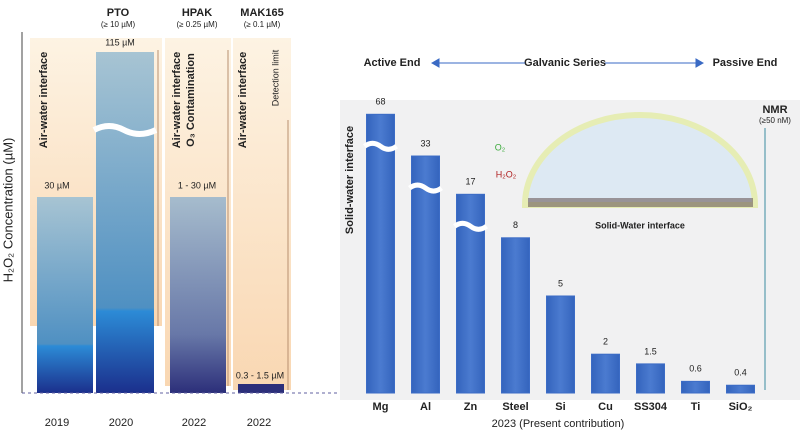 The image size is (808, 432). What do you see at coordinates (261, 13) in the screenshot?
I see `group-name: MAK165` at bounding box center [261, 13].